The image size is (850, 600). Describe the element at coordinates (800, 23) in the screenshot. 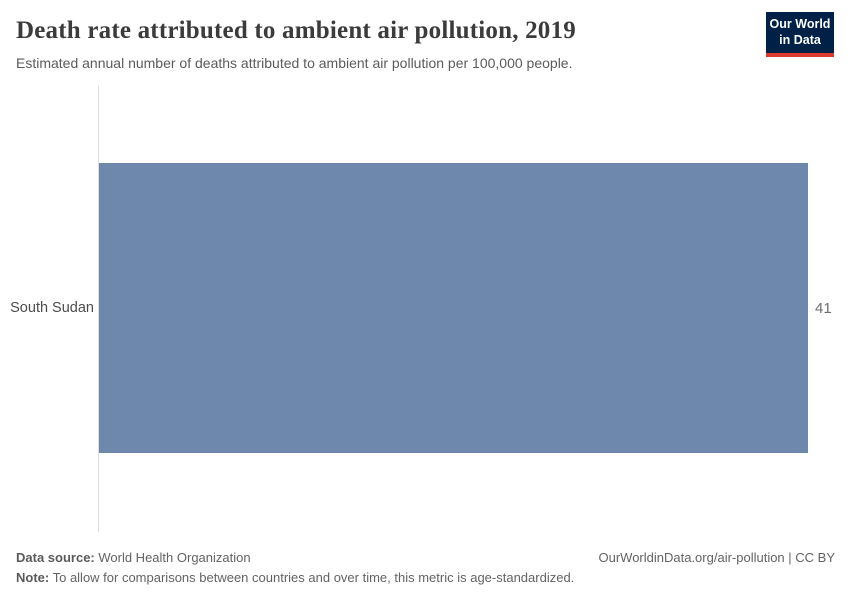

I see `owid-logo-line1: Our World` at that location.